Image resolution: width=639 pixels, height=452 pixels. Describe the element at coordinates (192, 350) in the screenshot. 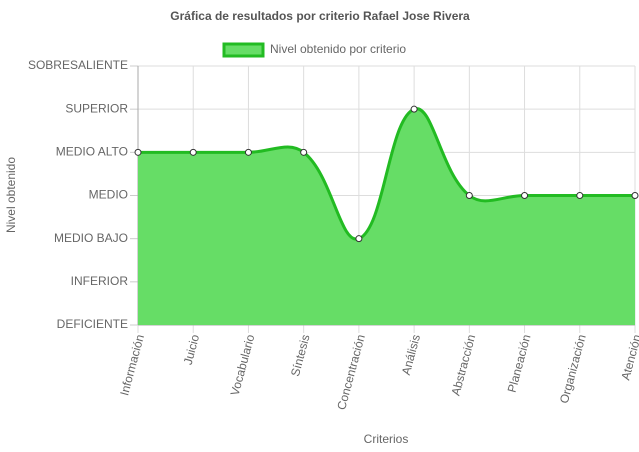

I see `x-tick-label: Juicio` at that location.